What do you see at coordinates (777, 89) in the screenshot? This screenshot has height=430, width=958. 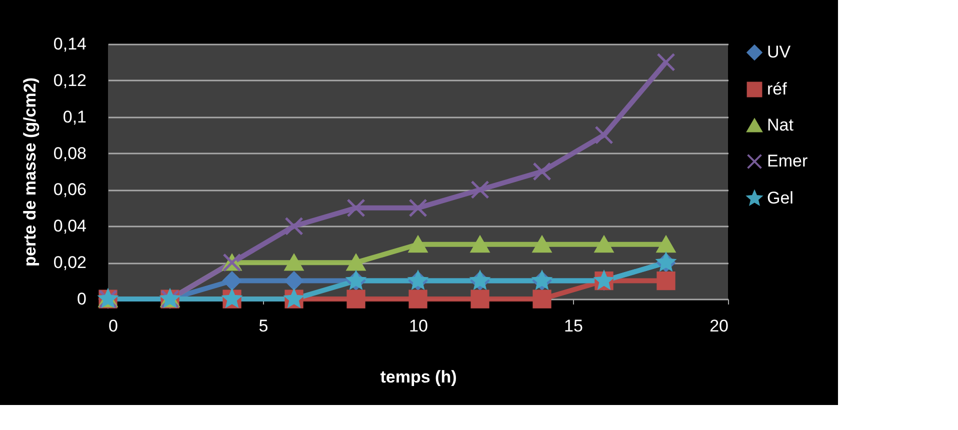 I see `legend-label: réf` at bounding box center [777, 89].